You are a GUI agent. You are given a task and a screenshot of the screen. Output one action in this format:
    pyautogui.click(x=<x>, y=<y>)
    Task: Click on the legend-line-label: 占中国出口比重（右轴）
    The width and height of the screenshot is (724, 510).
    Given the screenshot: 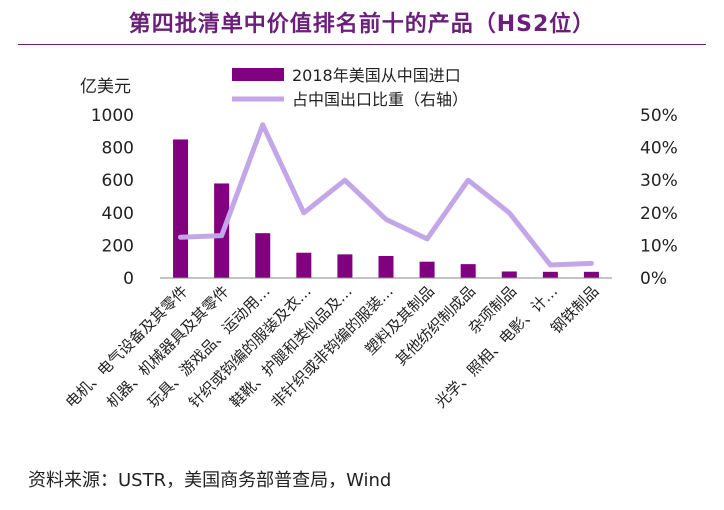 What is the action you would take?
    pyautogui.click(x=380, y=99)
    